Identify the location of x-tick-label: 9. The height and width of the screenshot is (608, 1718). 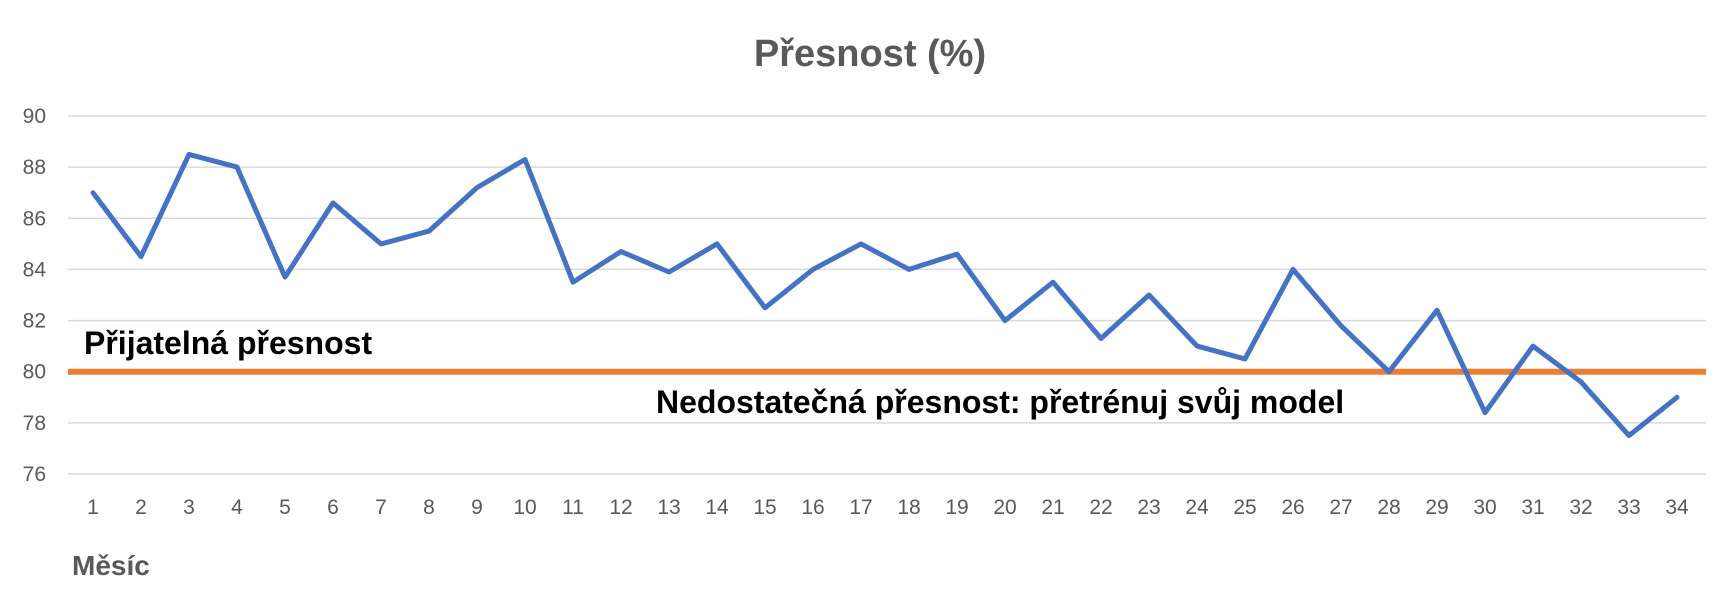
(477, 507).